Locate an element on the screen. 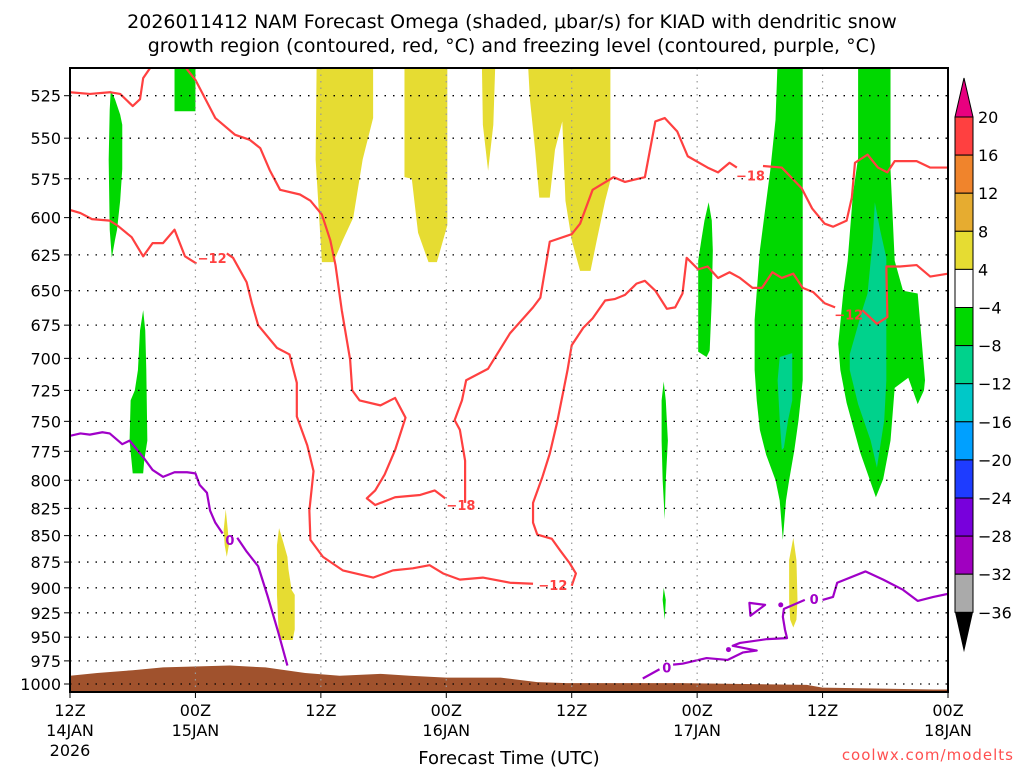  y-tick-label: 550 is located at coordinates (45, 138).